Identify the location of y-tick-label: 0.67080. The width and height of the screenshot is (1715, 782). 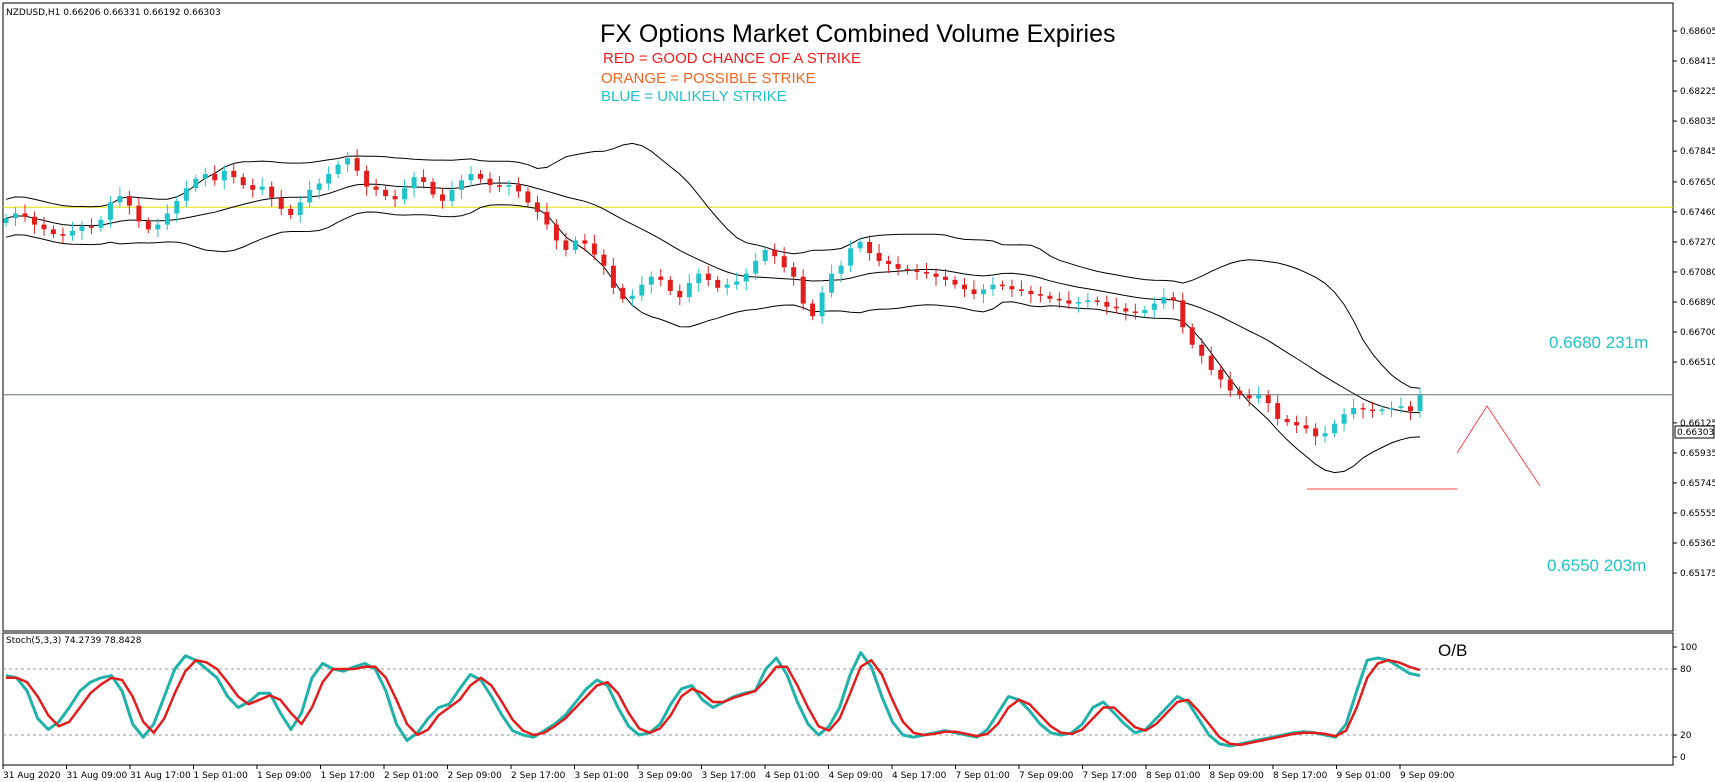
(1697, 273).